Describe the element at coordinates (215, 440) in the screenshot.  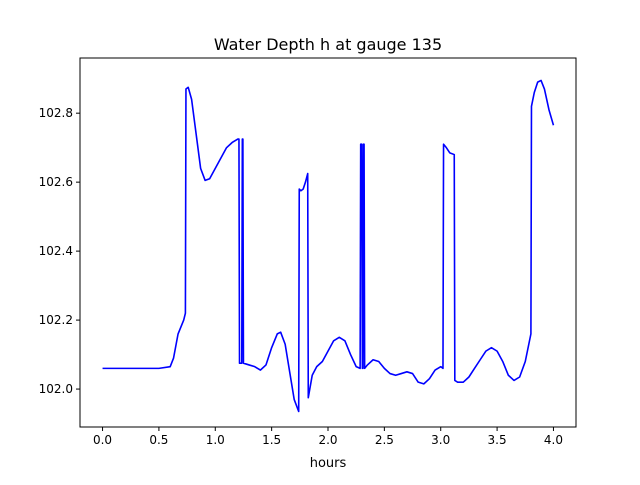
I see `x-tick-label: 1.0` at that location.